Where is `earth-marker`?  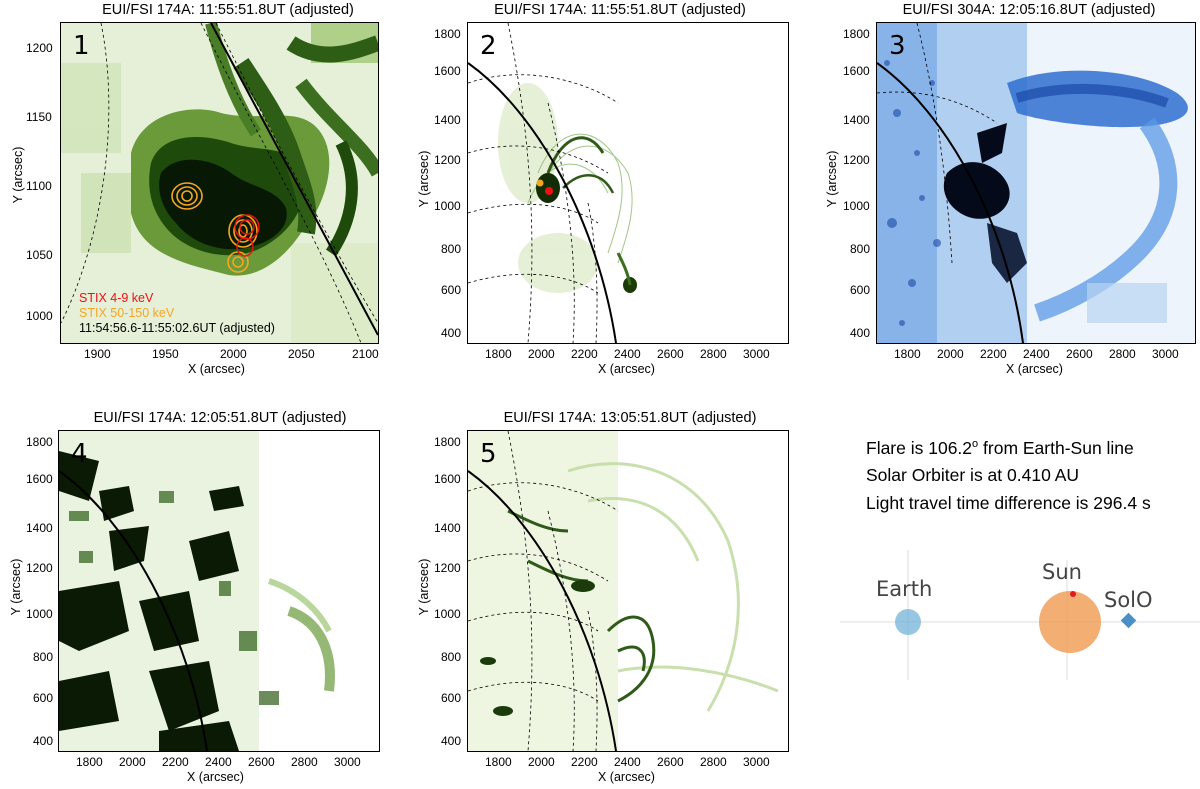
earth-marker is located at coordinates (908, 622).